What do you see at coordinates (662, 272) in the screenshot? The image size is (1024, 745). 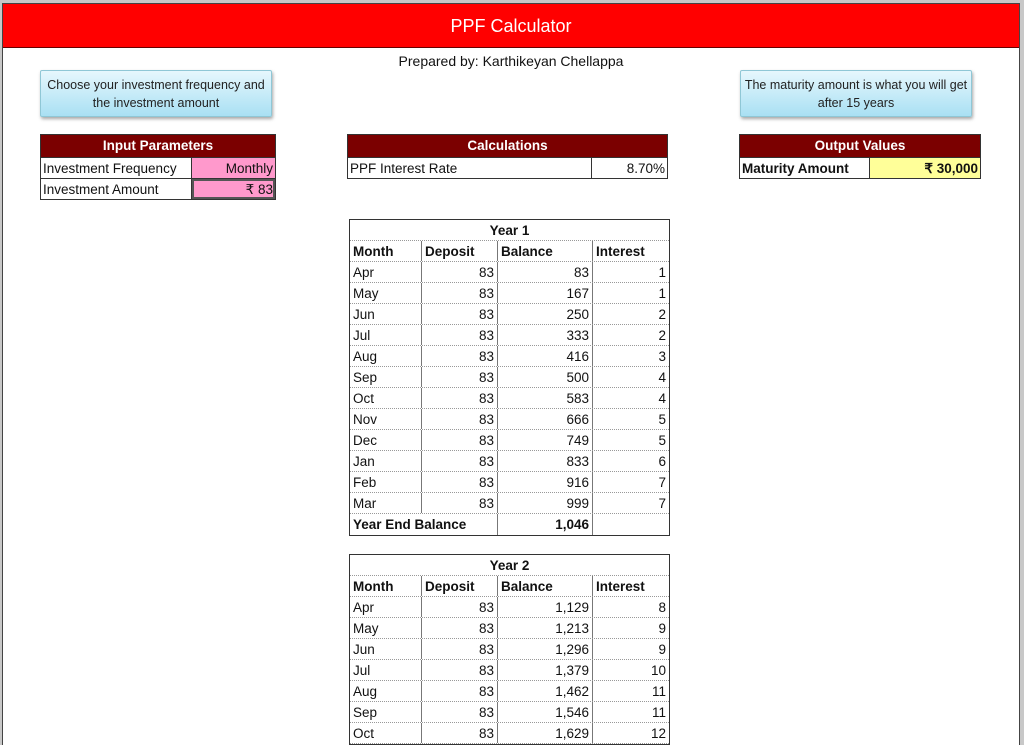 I see `table-cell: 1` at bounding box center [662, 272].